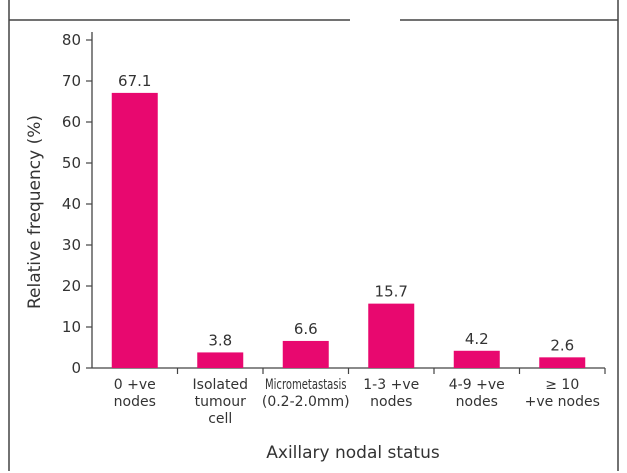  I want to click on y-ticks: 0 10 20 30 40 50 60 70 80, so click(77, 204).